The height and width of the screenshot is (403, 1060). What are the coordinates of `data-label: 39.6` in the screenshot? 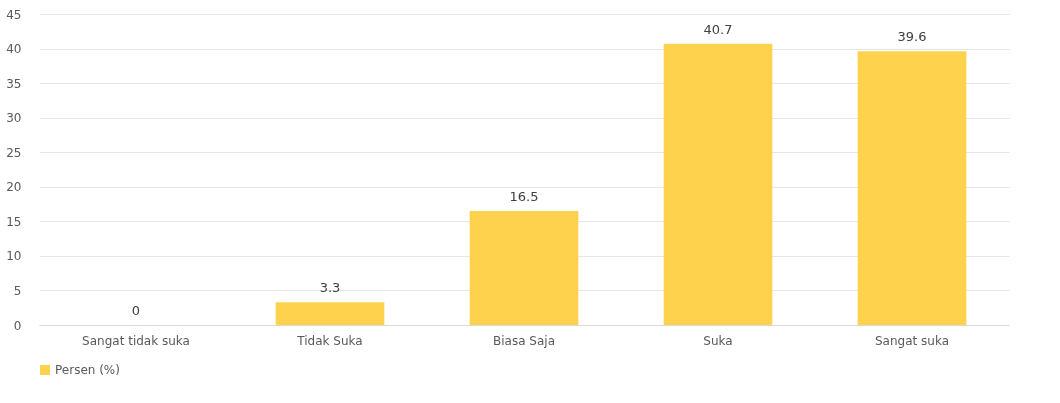 It's located at (912, 37).